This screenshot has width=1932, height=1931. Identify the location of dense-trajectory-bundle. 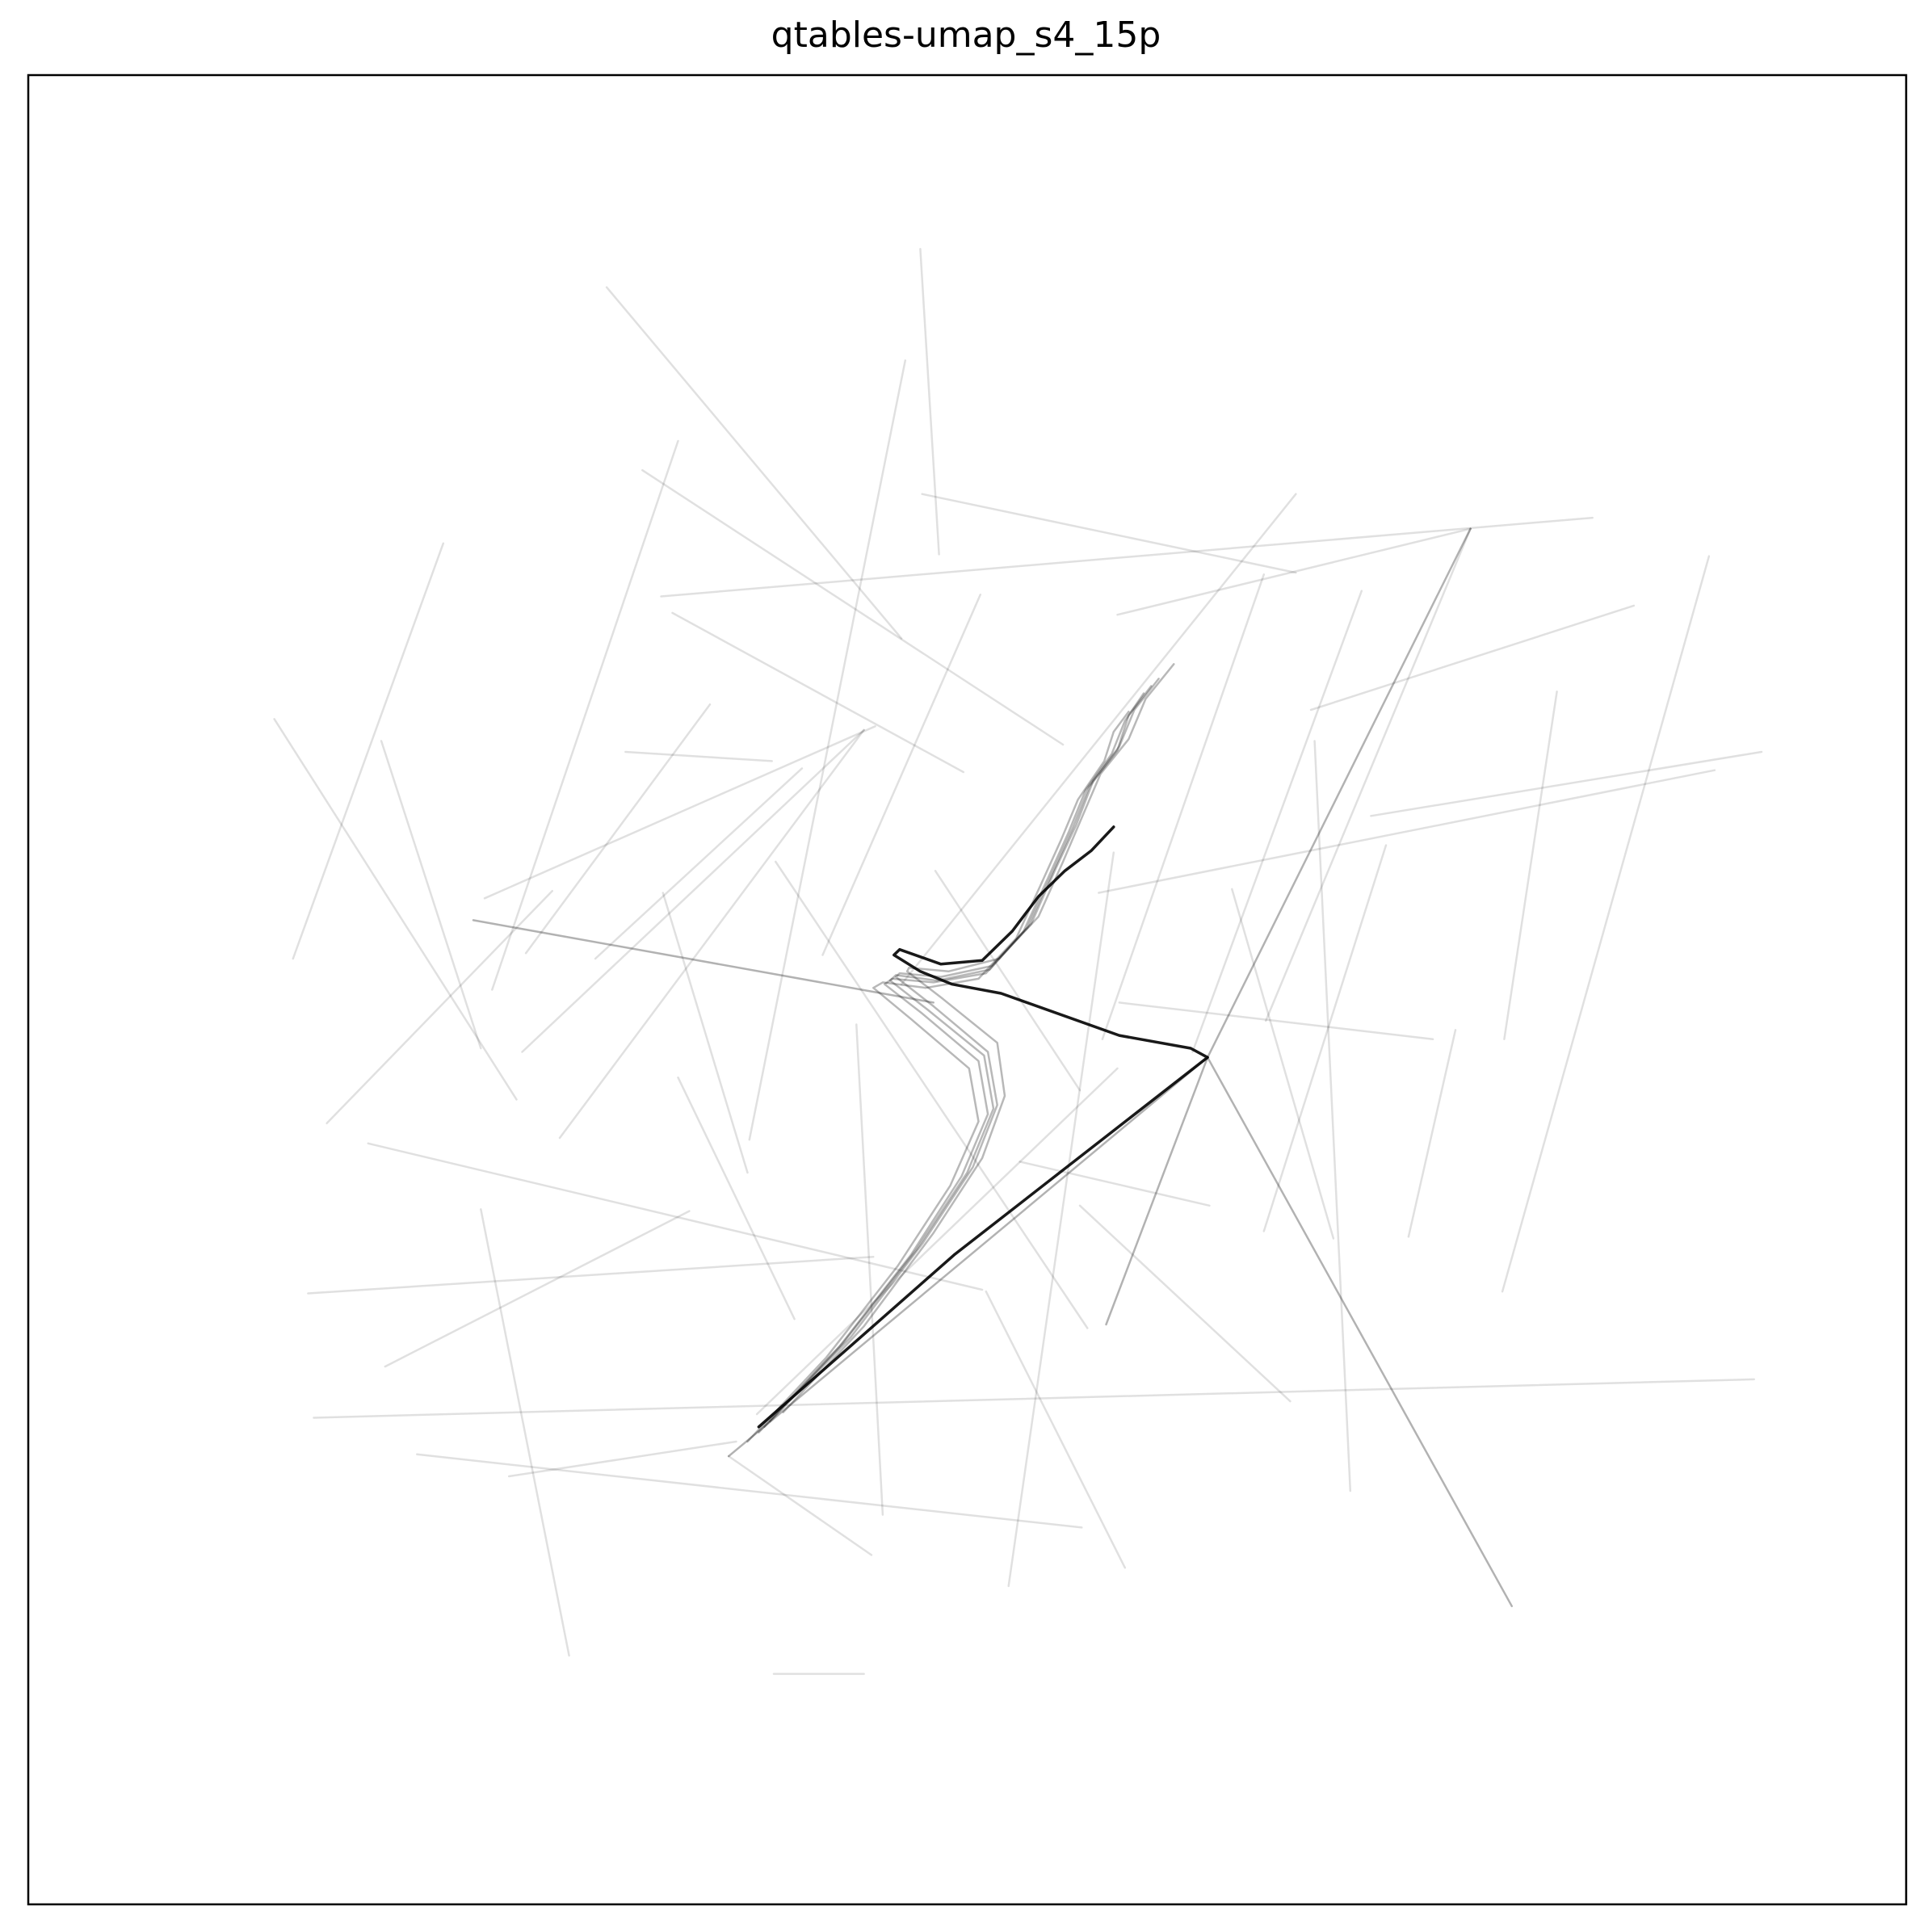
(960, 1053).